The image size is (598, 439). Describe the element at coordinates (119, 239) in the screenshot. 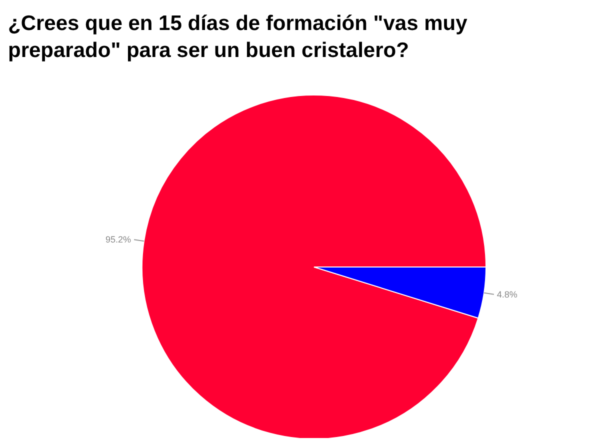

I see `data-label: 95.2%` at that location.